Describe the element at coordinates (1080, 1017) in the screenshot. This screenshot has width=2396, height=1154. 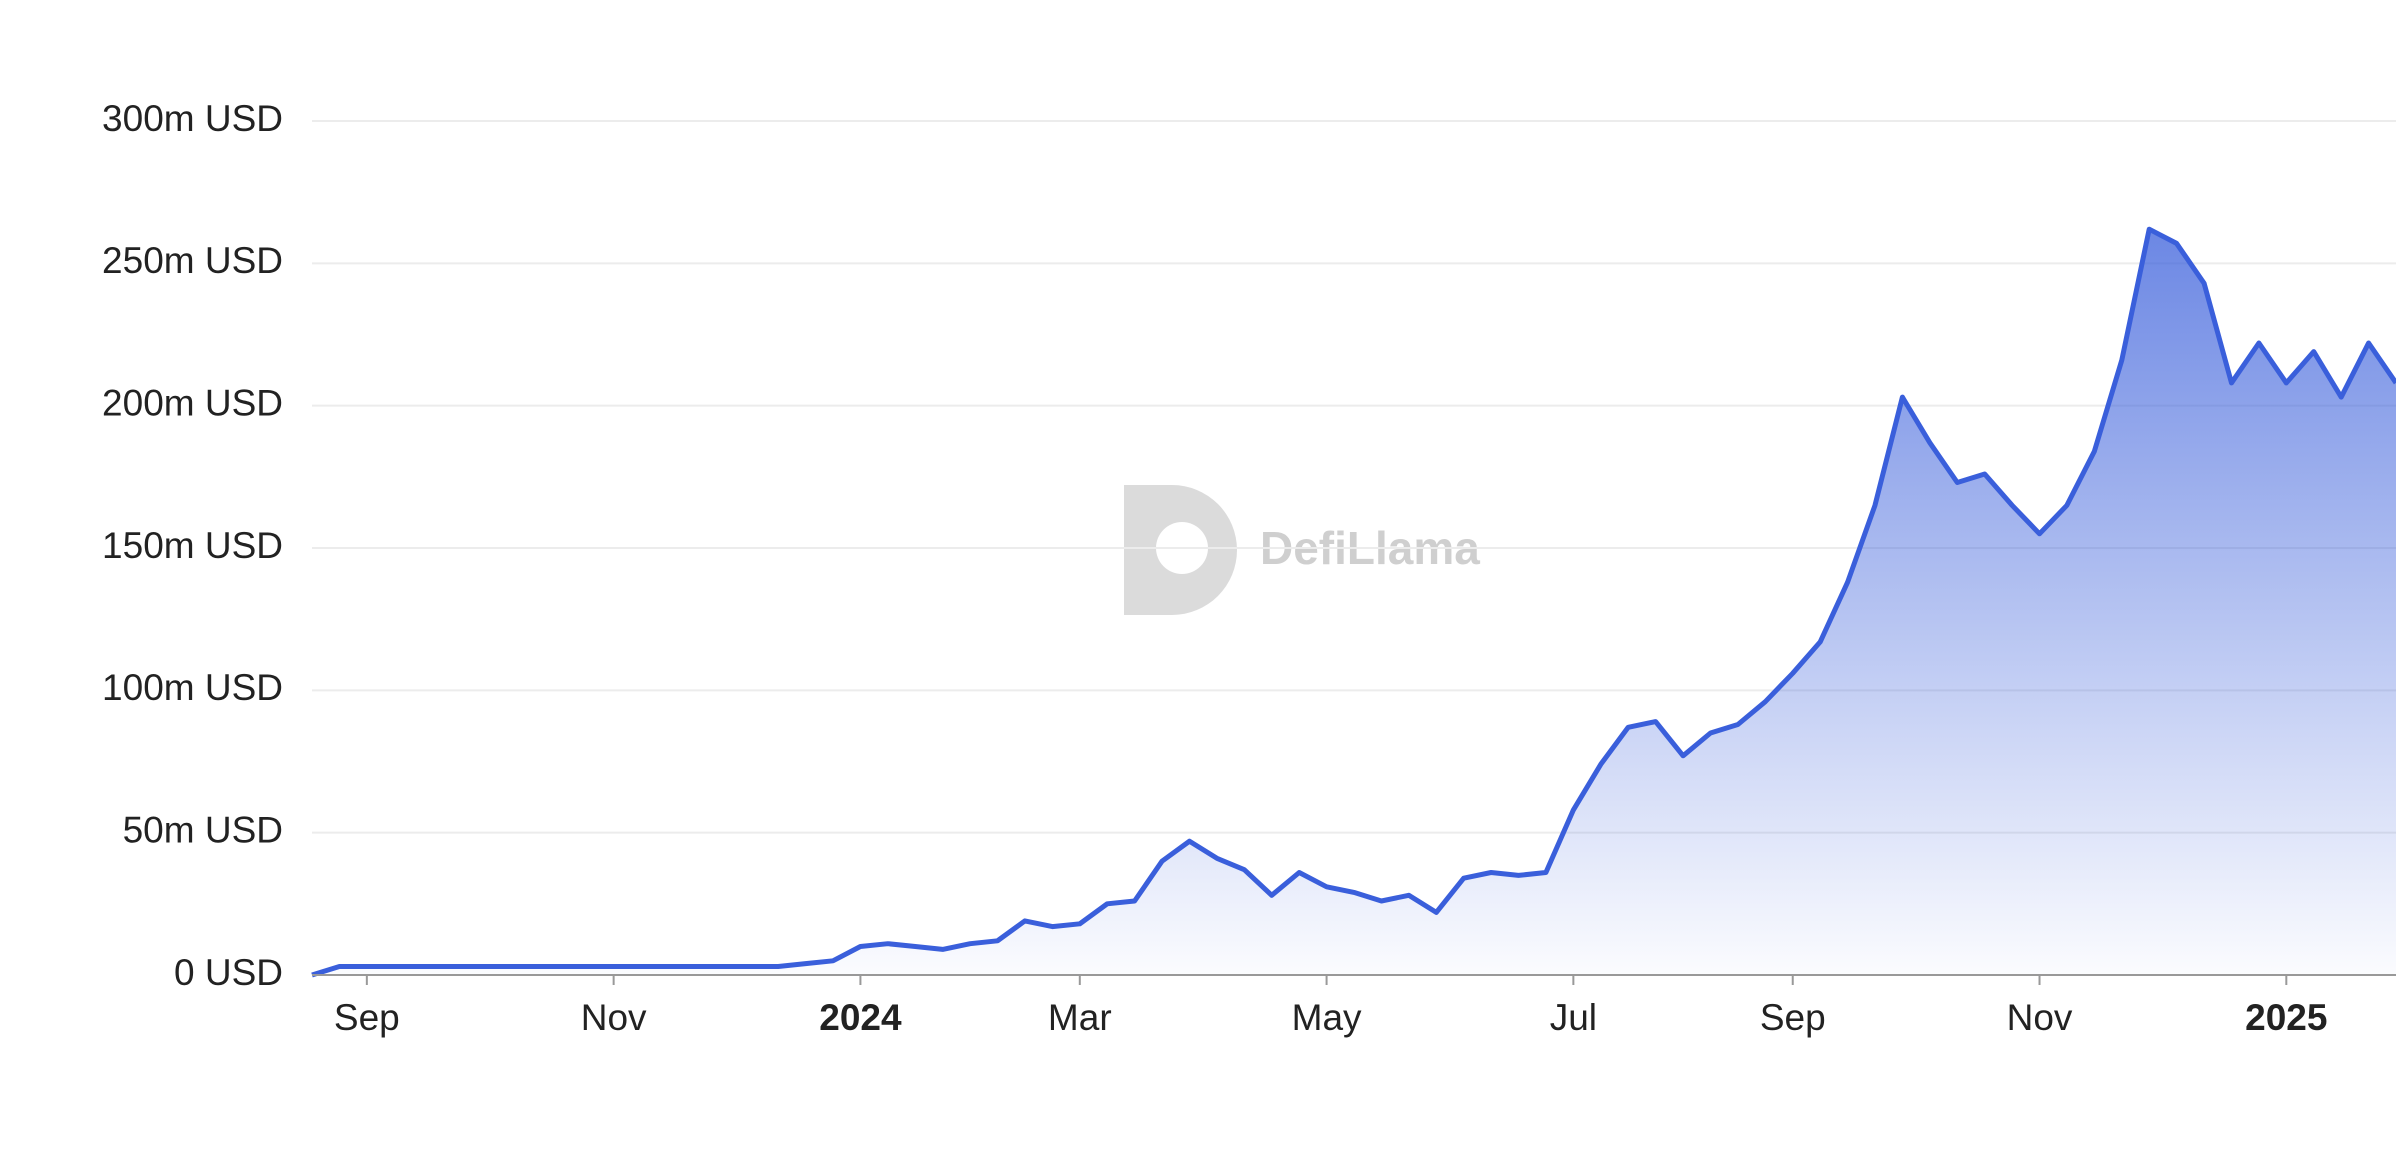
I see `x-tick-label: Mar` at that location.